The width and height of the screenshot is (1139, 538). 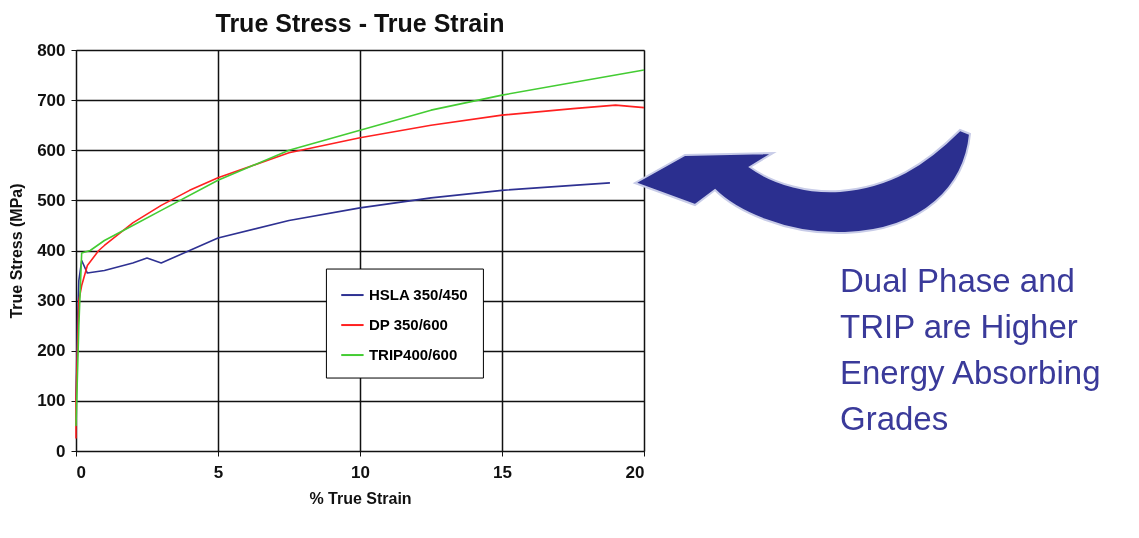 What do you see at coordinates (418, 295) in the screenshot?
I see `legend-label: HSLA 350/450` at bounding box center [418, 295].